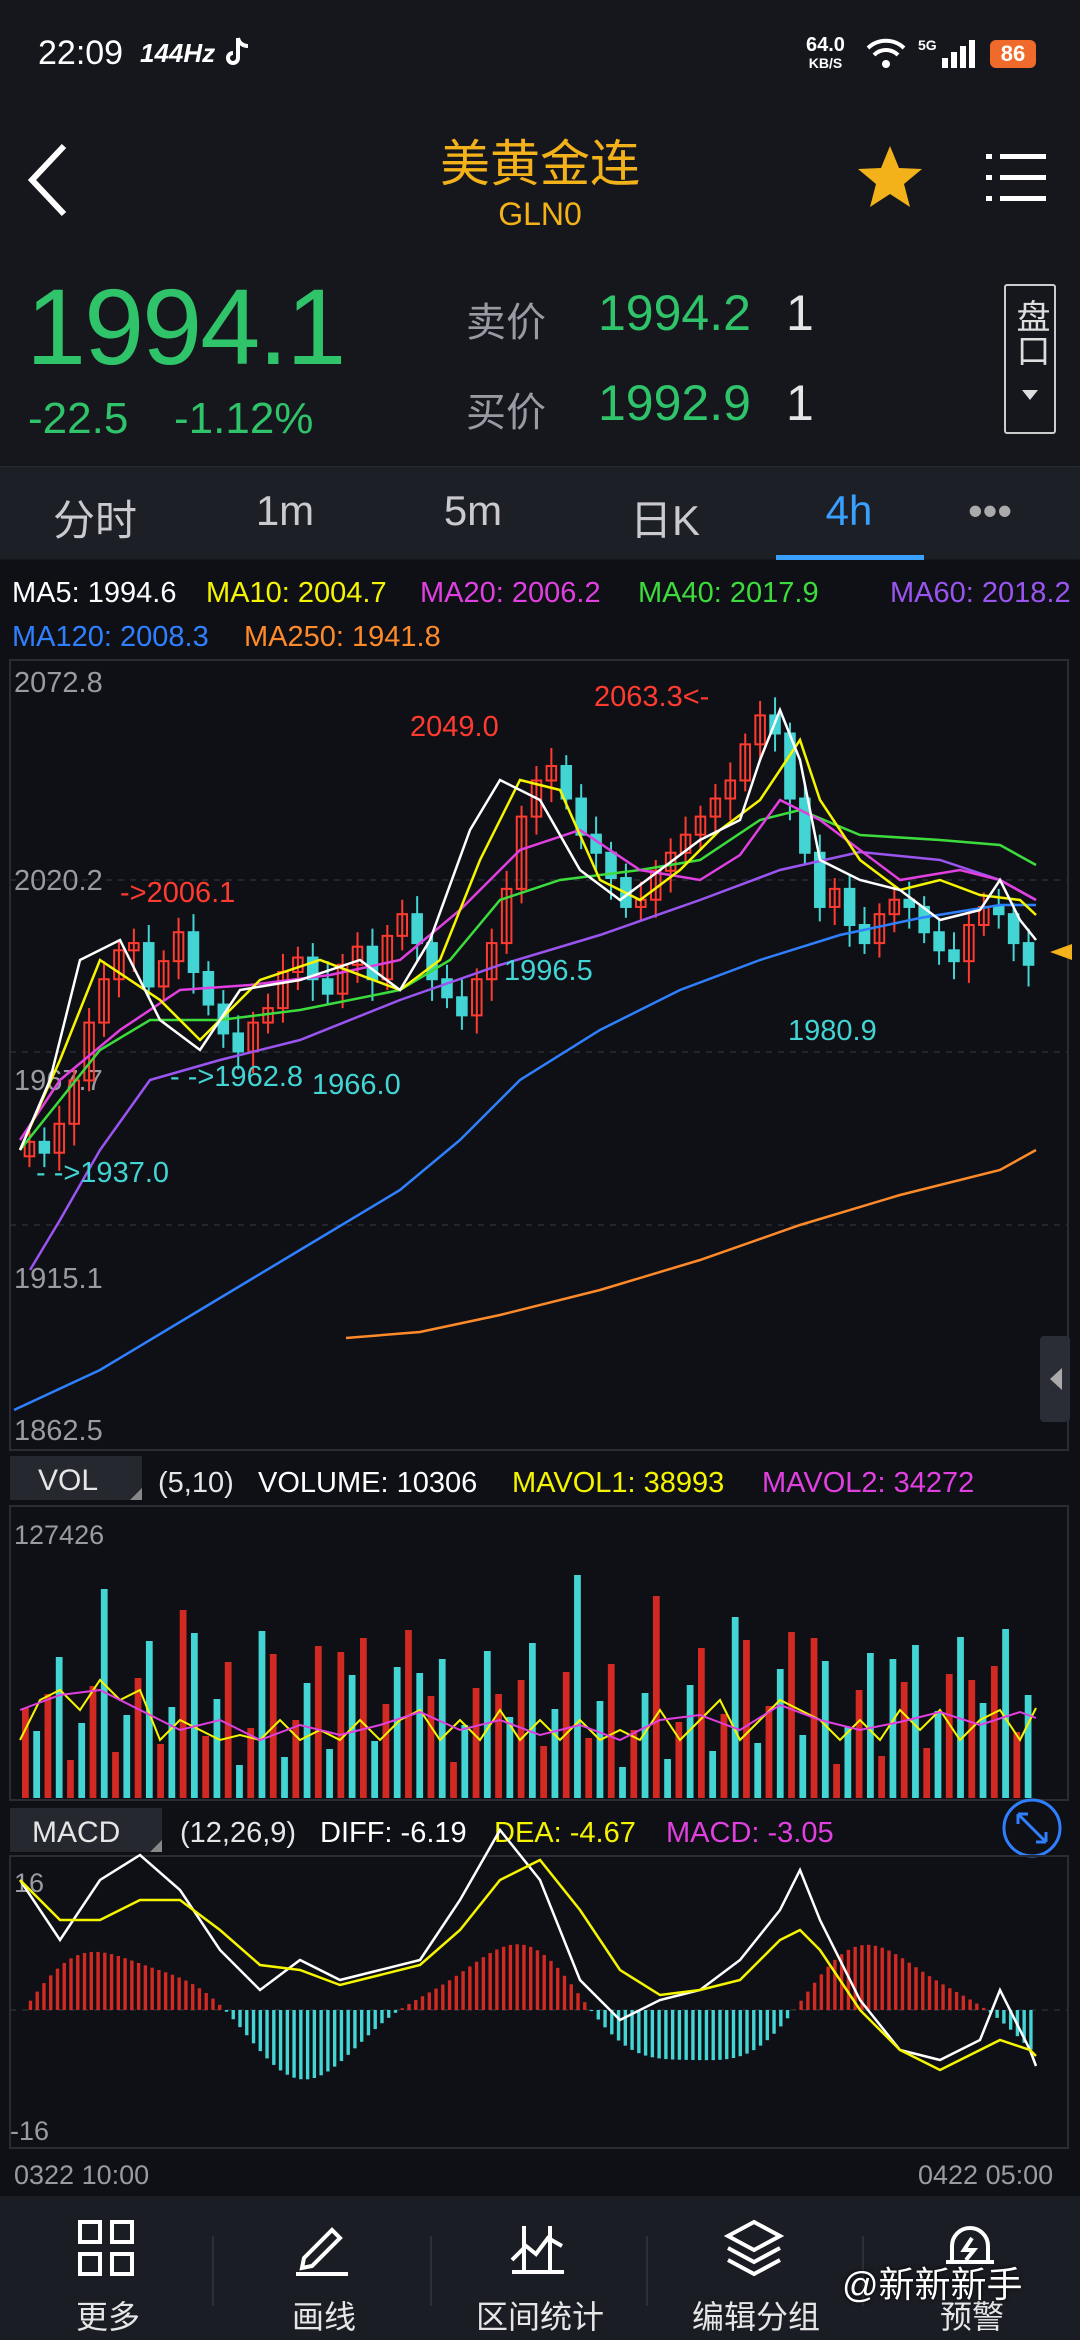 The height and width of the screenshot is (2340, 1080). What do you see at coordinates (506, 413) in the screenshot?
I see `bid-label: 买价` at bounding box center [506, 413].